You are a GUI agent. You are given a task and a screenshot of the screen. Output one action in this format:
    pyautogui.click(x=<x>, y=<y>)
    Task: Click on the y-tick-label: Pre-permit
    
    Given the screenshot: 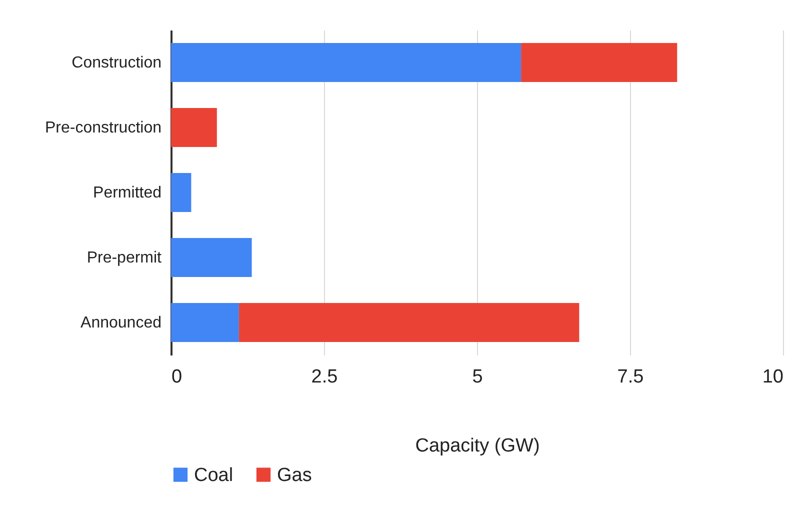 What is the action you would take?
    pyautogui.click(x=124, y=258)
    